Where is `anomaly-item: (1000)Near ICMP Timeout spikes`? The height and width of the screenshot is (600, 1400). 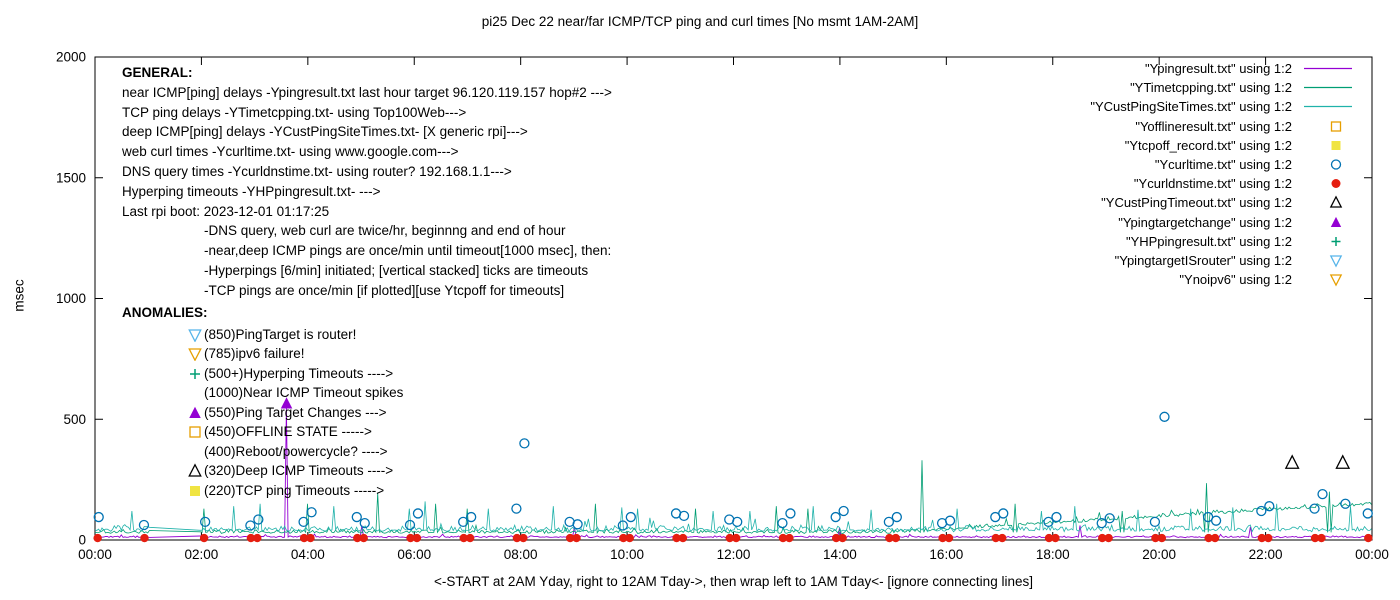 anomaly-item: (1000)Near ICMP Timeout spikes is located at coordinates (295, 393).